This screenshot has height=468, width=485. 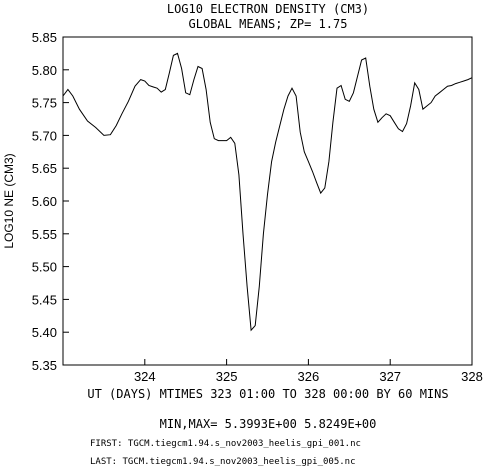 I want to click on chart-title: LOG10 ELECTRON DENSITY (CM3), so click(x=268, y=9).